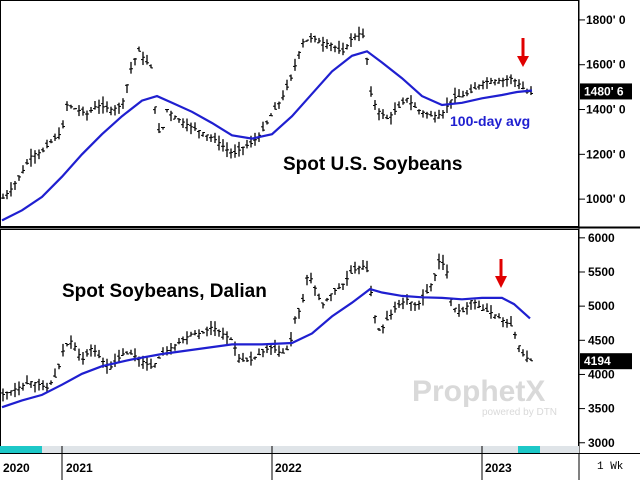  Describe the element at coordinates (478, 391) in the screenshot. I see `watermark-logo-text: ProphetX` at that location.